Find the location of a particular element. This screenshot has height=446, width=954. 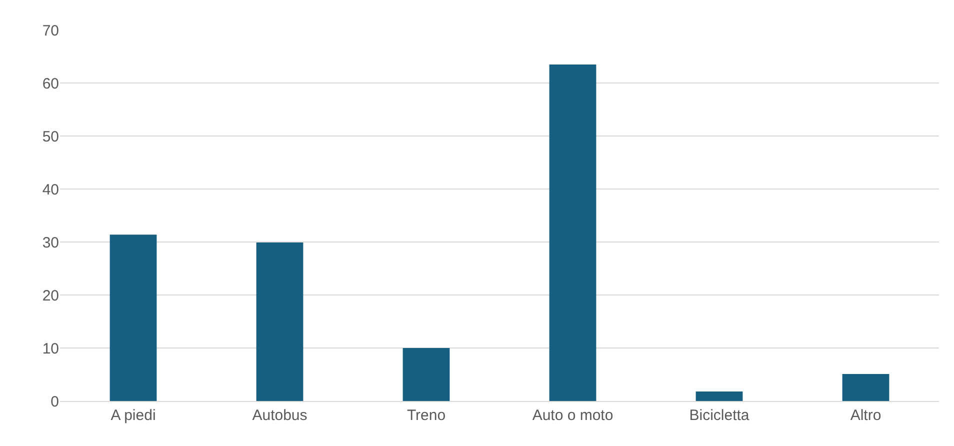

y-tick-label: 20 is located at coordinates (50, 295).